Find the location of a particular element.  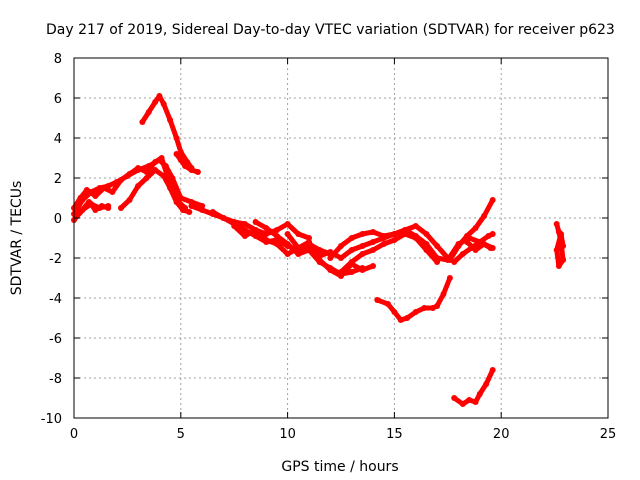

x-tick-label: 5 is located at coordinates (181, 434).